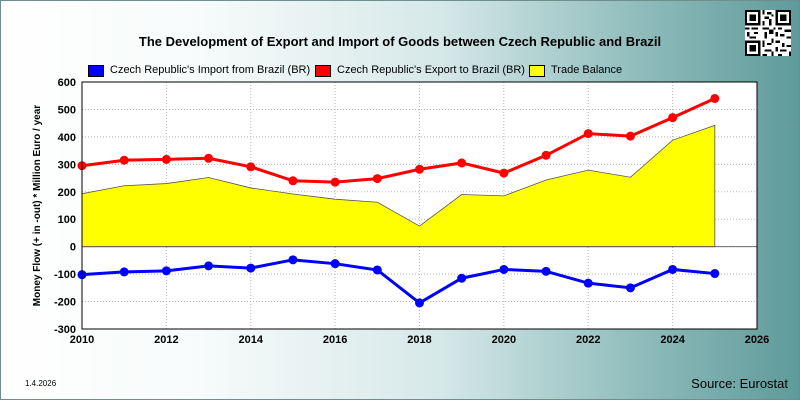 This screenshot has width=800, height=400. Describe the element at coordinates (73, 248) in the screenshot. I see `y-tick-label: 0` at that location.